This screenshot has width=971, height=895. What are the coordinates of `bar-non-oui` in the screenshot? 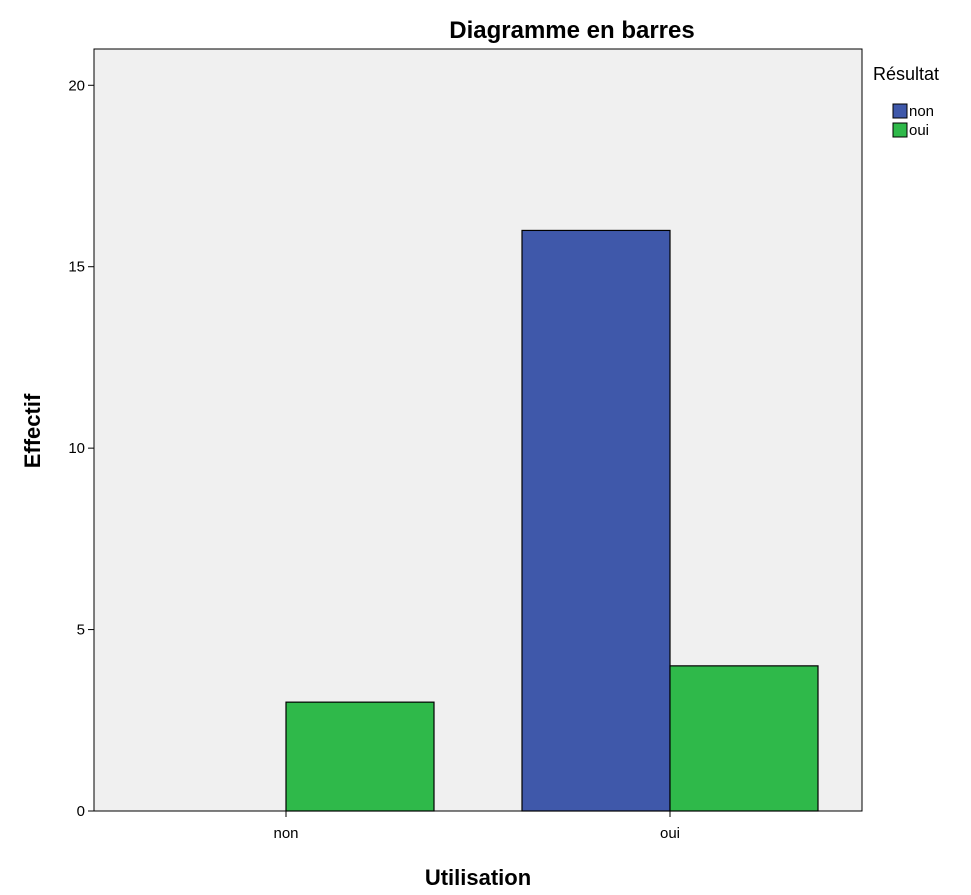 It's located at (360, 756).